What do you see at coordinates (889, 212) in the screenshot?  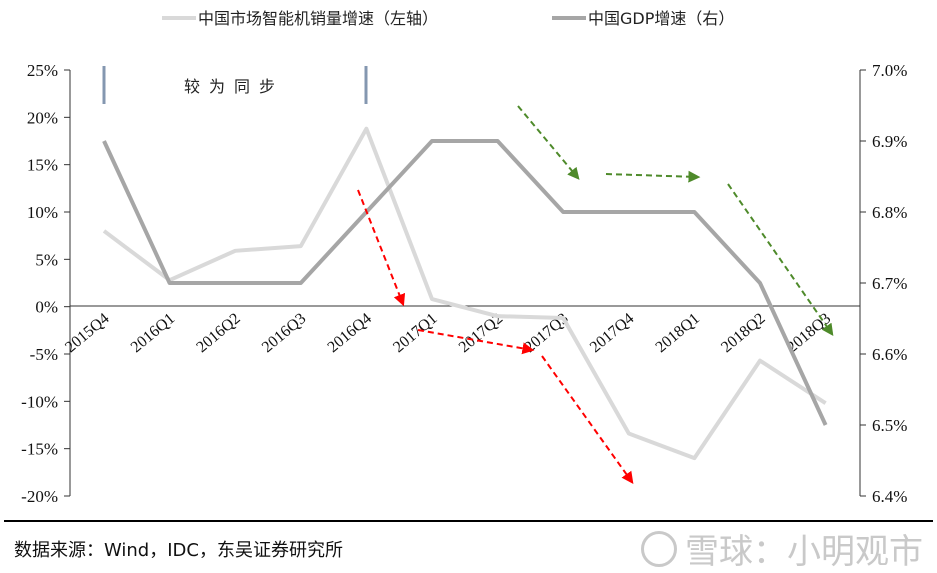 I see `right-tick-label: 6.8%` at bounding box center [889, 212].